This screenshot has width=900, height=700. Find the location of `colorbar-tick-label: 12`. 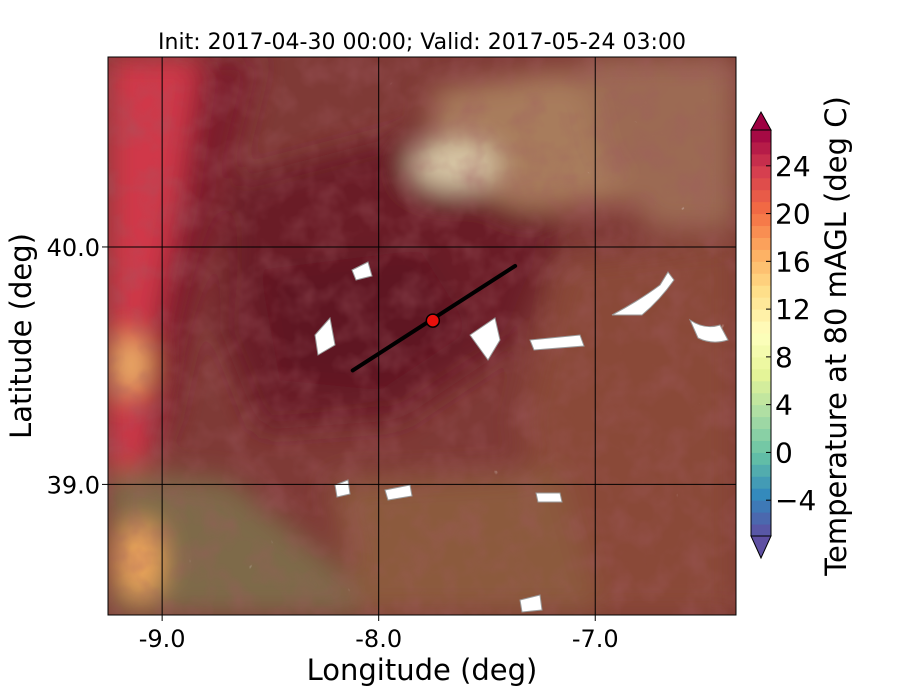

colorbar-tick-label: 12 is located at coordinates (793, 309).